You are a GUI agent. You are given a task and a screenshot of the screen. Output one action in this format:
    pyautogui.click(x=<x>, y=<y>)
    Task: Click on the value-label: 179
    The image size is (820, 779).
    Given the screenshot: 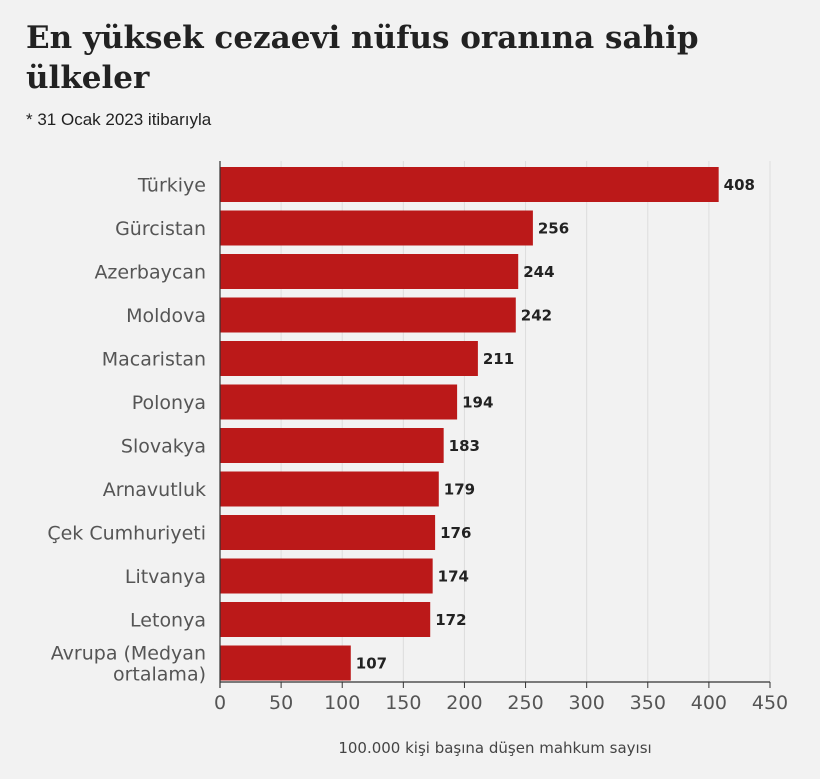 What is the action you would take?
    pyautogui.click(x=459, y=490)
    